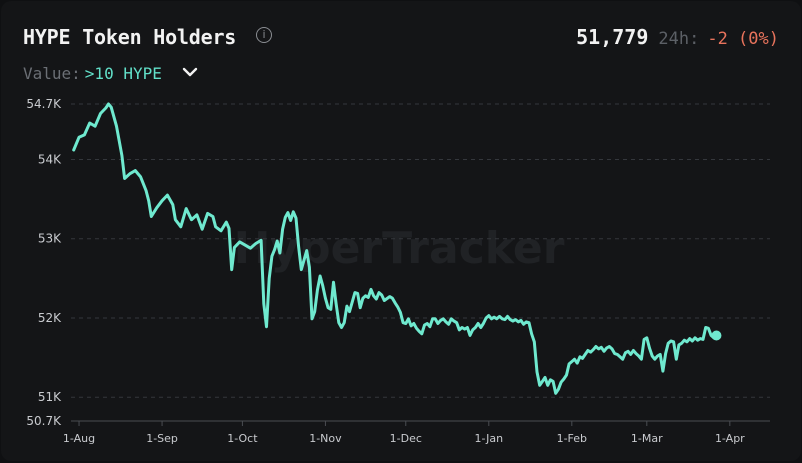 This screenshot has width=802, height=463. I want to click on y-tick-label: 50.7K, so click(44, 421).